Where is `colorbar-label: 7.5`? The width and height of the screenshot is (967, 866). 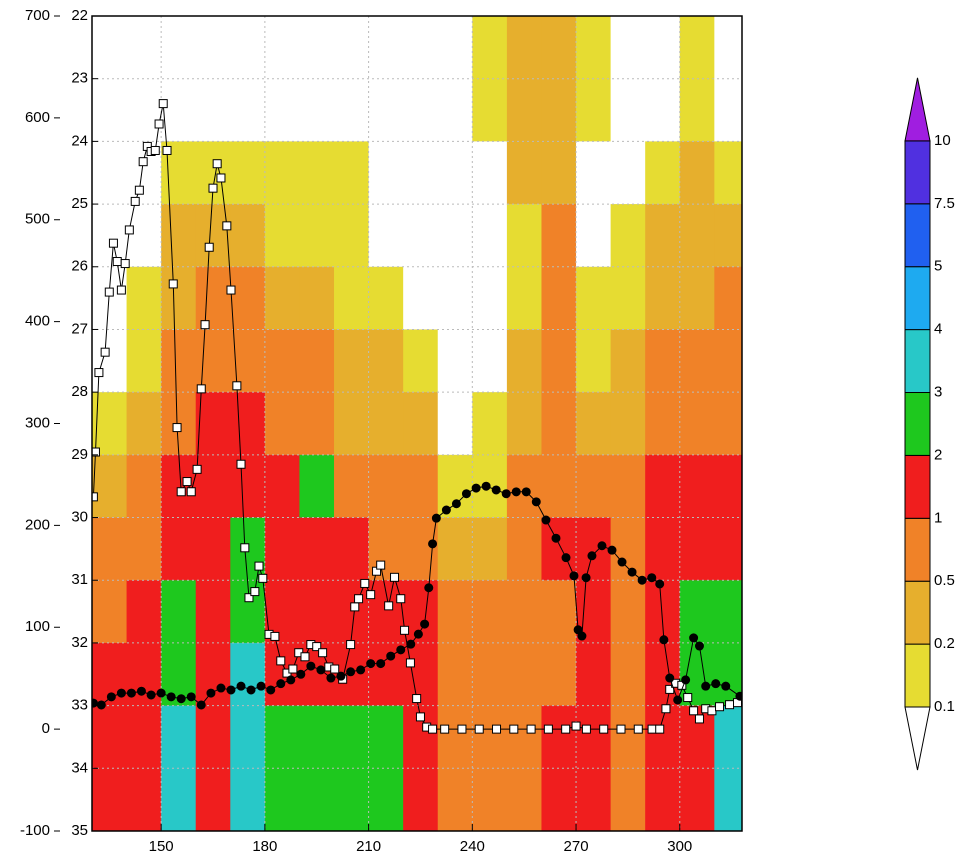 colorbar-label: 7.5 is located at coordinates (944, 203).